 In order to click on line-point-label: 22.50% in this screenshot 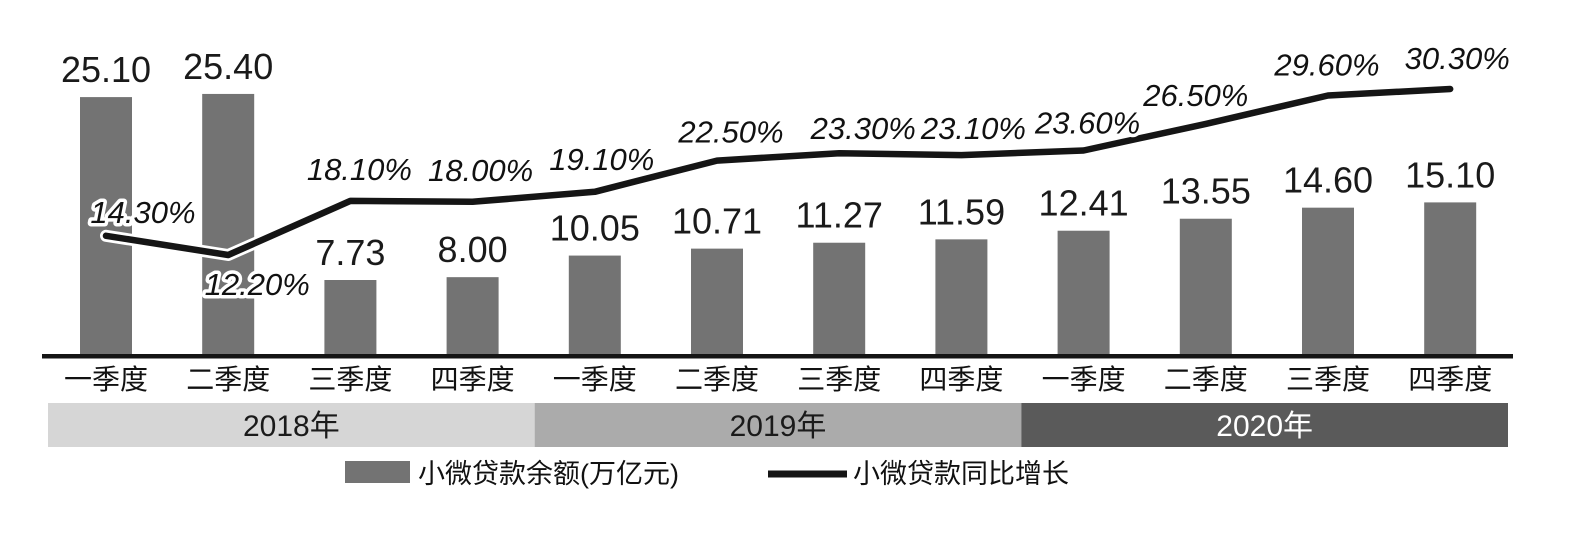, I will do `click(730, 132)`.